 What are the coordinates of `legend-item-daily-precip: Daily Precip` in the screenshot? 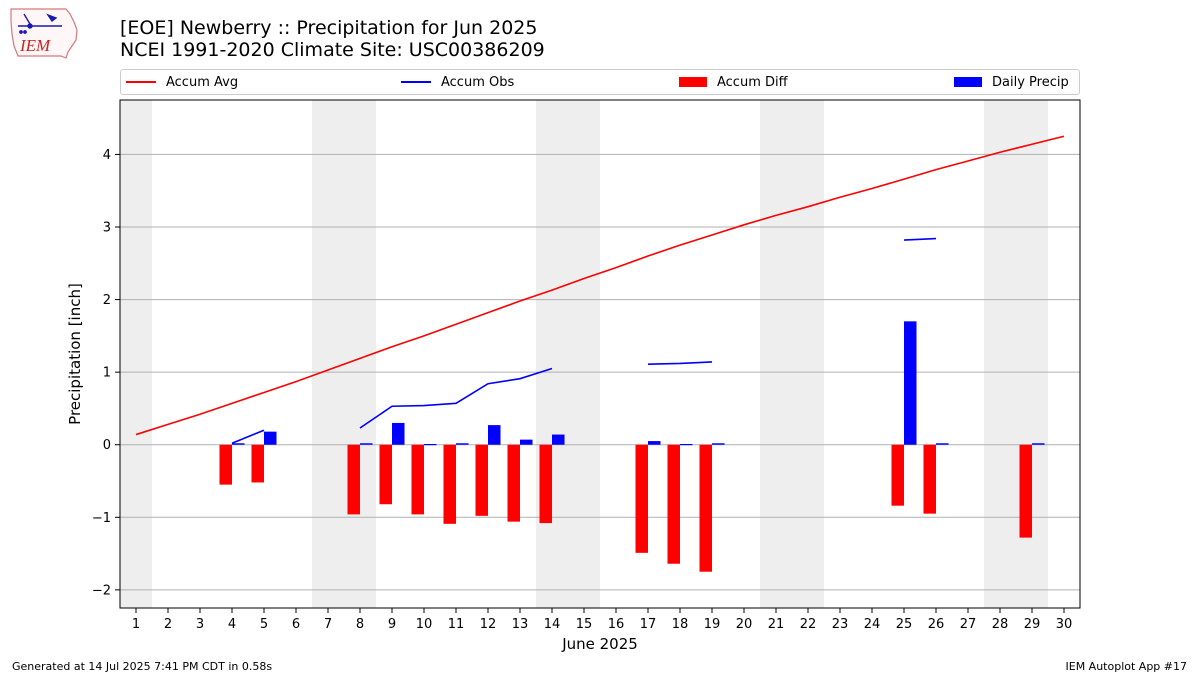 It's located at (1011, 82).